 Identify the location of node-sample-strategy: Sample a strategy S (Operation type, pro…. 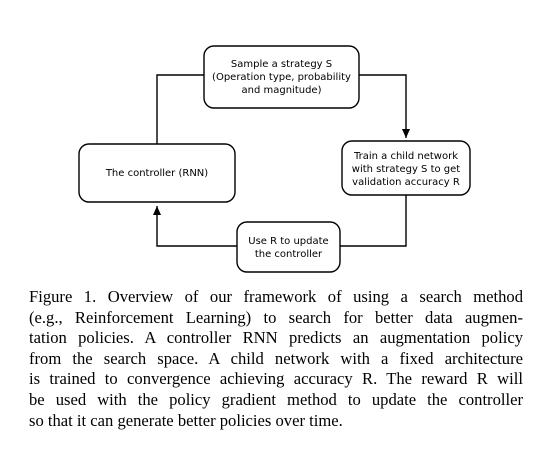
(281, 77).